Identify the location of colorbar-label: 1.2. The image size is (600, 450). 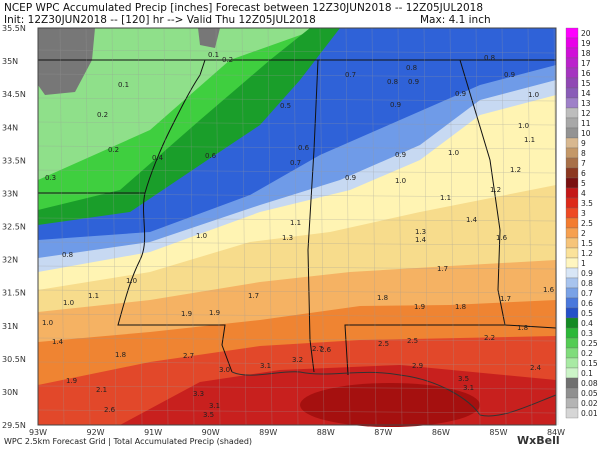
(587, 253).